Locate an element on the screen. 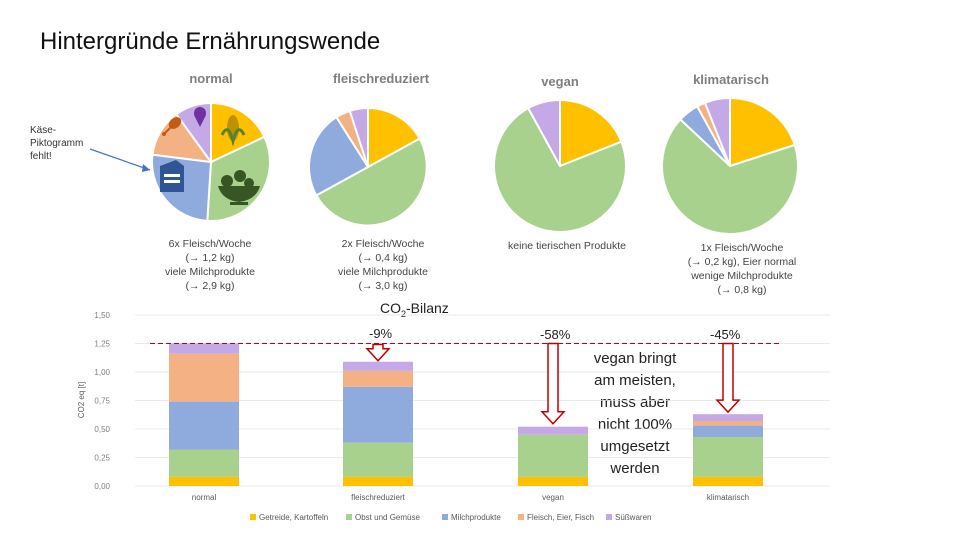 This screenshot has width=960, height=540. bar-fleischreduziert-getreide-kartoffeln is located at coordinates (378, 481).